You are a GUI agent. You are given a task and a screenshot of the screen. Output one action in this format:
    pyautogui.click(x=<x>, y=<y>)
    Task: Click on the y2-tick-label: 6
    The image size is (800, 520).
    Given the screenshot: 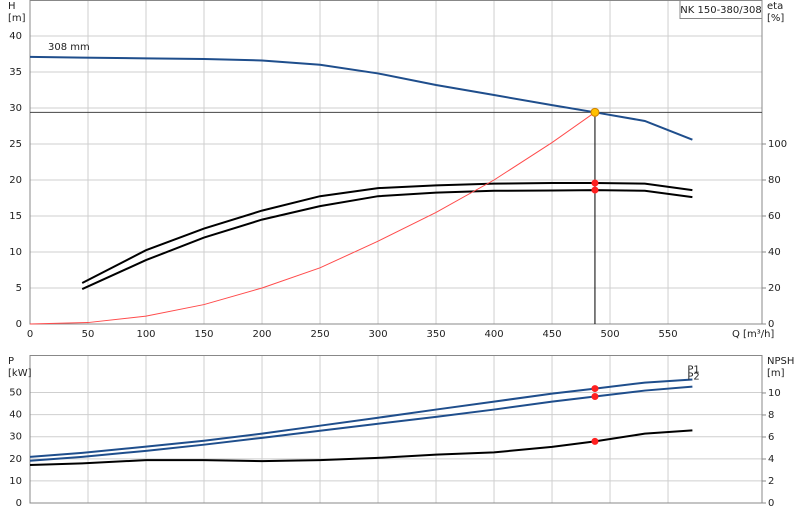 What is the action you would take?
    pyautogui.click(x=771, y=437)
    